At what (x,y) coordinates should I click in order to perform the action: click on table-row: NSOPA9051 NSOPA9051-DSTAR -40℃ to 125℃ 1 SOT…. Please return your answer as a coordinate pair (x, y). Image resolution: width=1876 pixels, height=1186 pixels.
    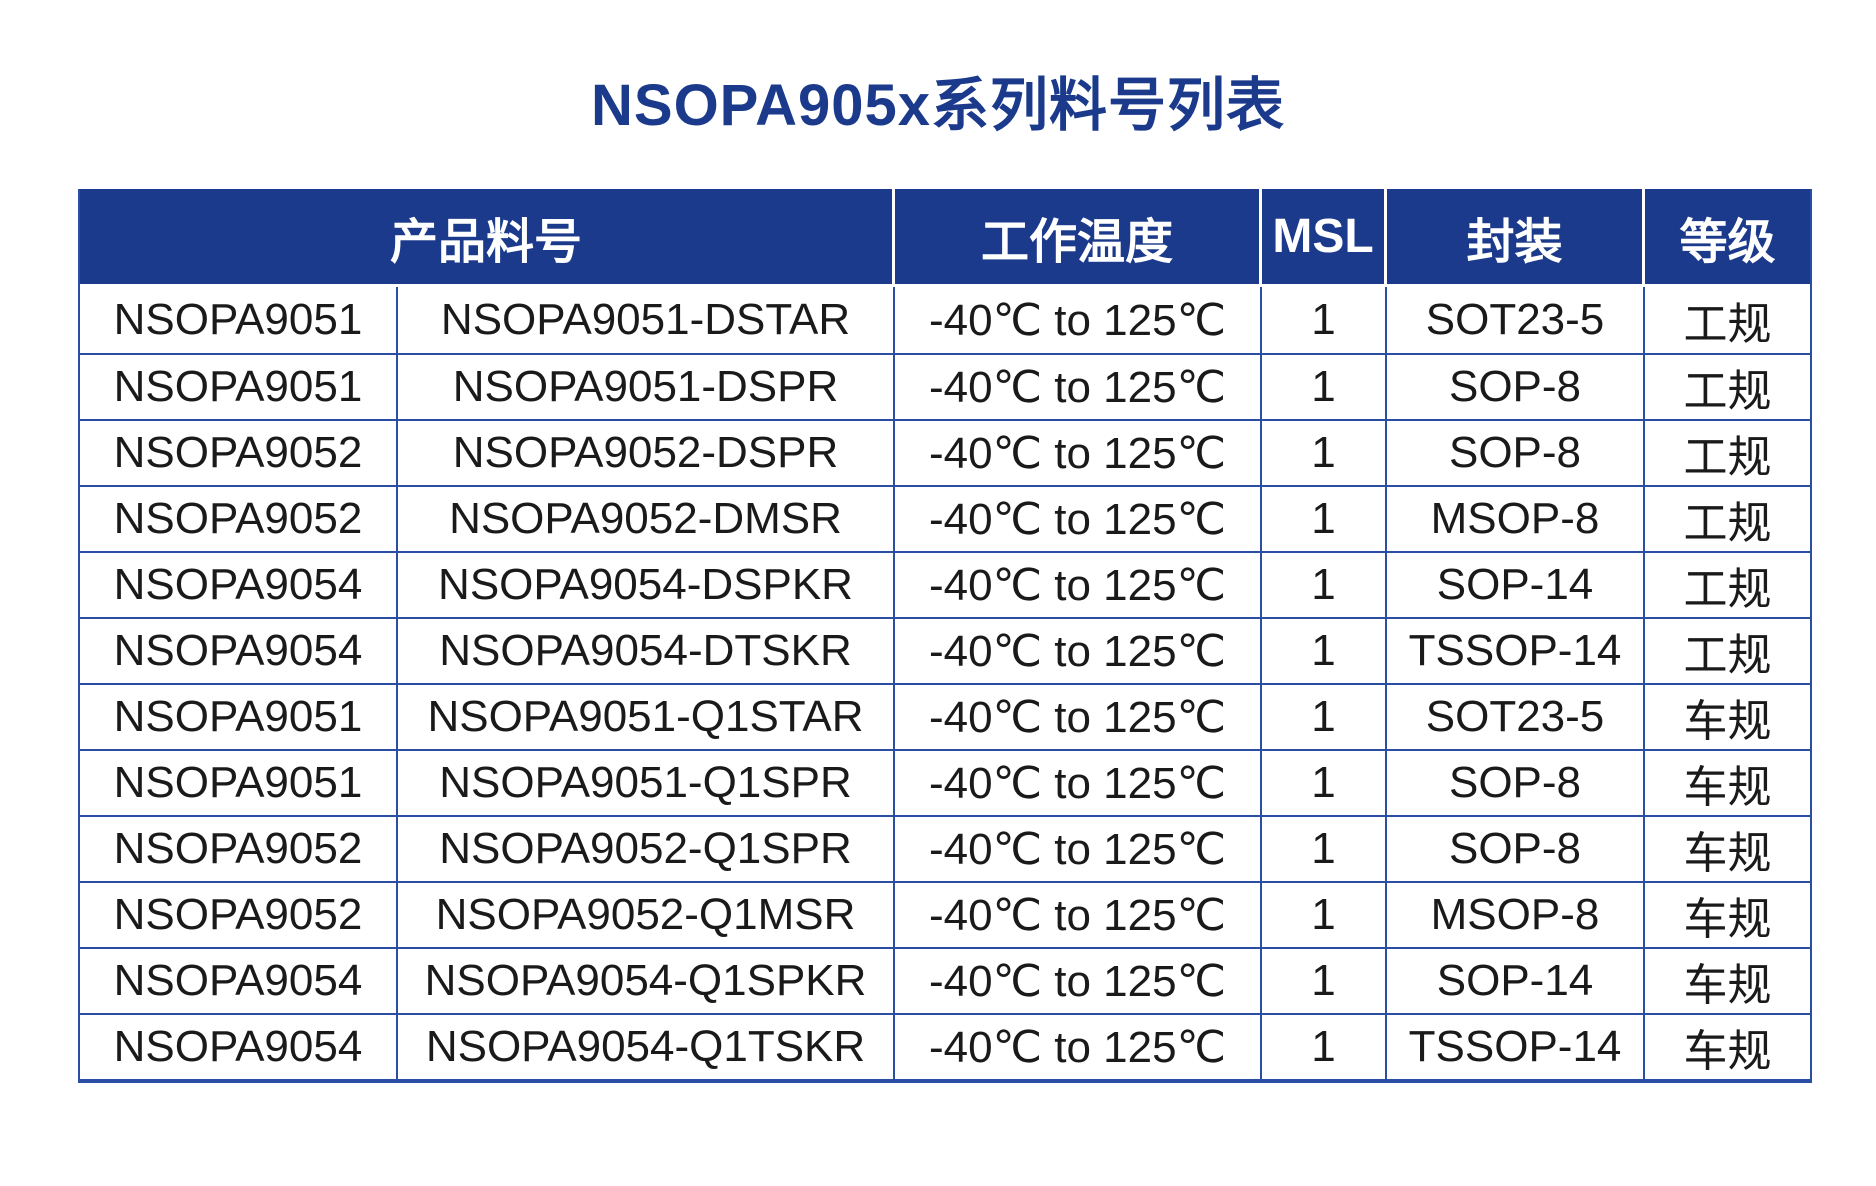
    Looking at the image, I should click on (945, 320).